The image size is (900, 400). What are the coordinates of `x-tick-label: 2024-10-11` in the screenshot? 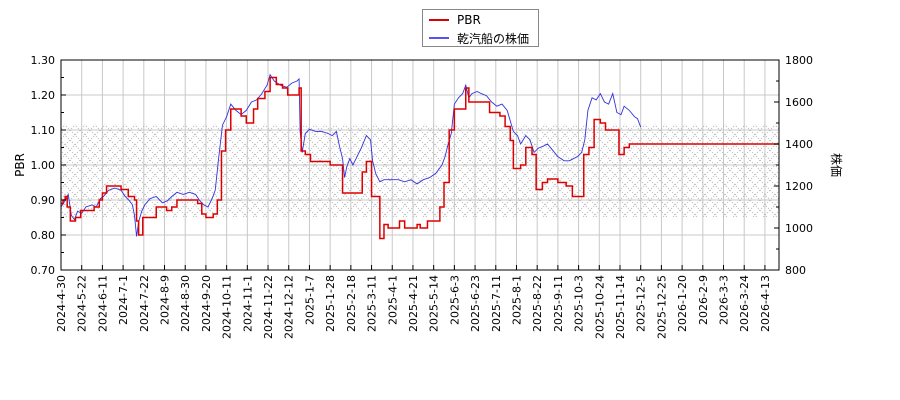 It's located at (227, 307).